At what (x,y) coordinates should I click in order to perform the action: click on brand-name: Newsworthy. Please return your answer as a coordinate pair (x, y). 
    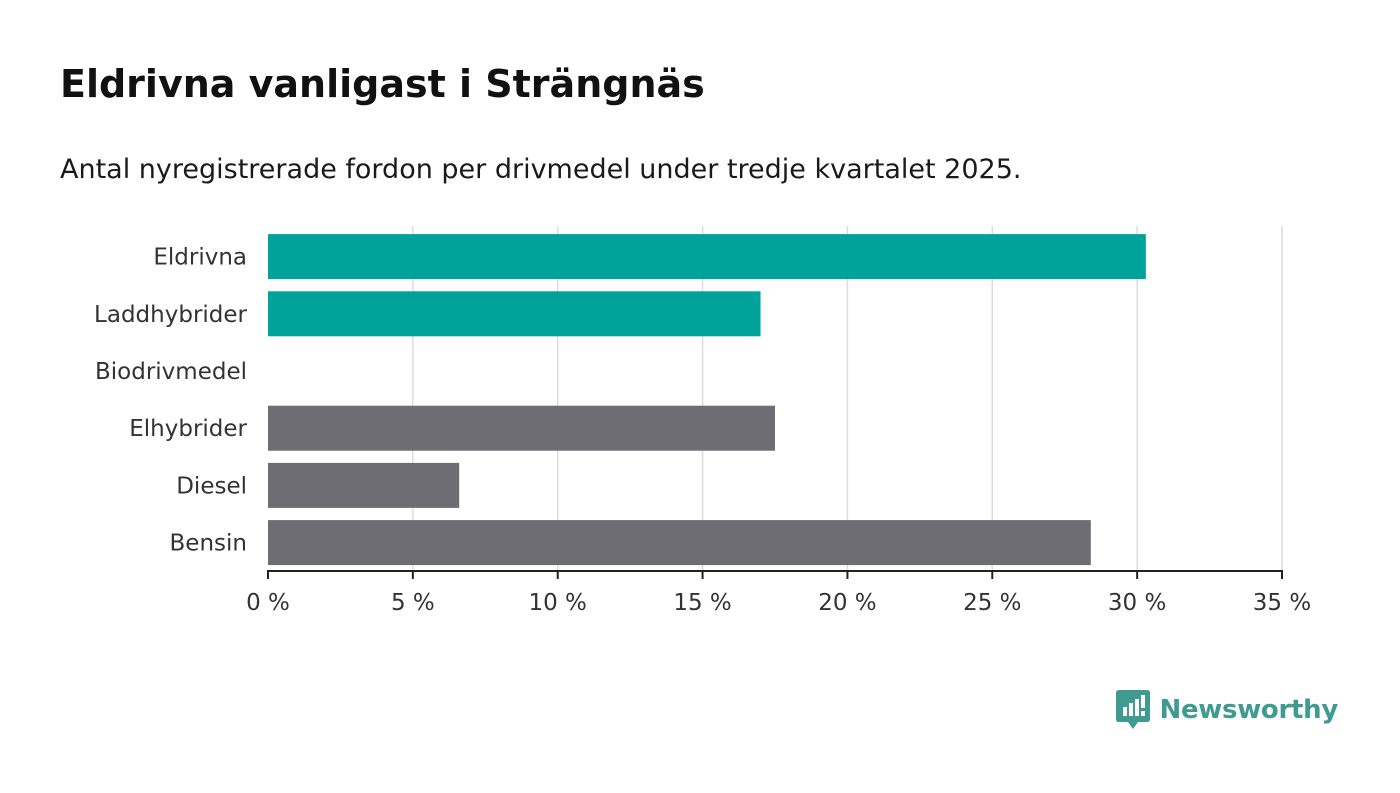
    Looking at the image, I should click on (1249, 710).